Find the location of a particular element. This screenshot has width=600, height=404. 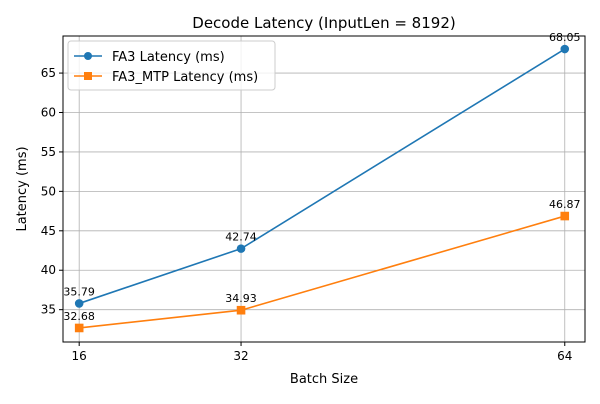

x-tick-label: 64 is located at coordinates (564, 356).